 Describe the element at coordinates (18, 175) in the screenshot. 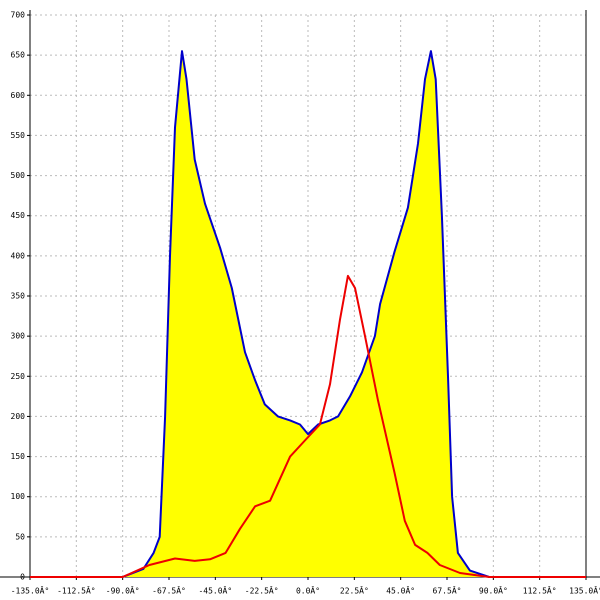

I see `y-tick-label: 500` at that location.